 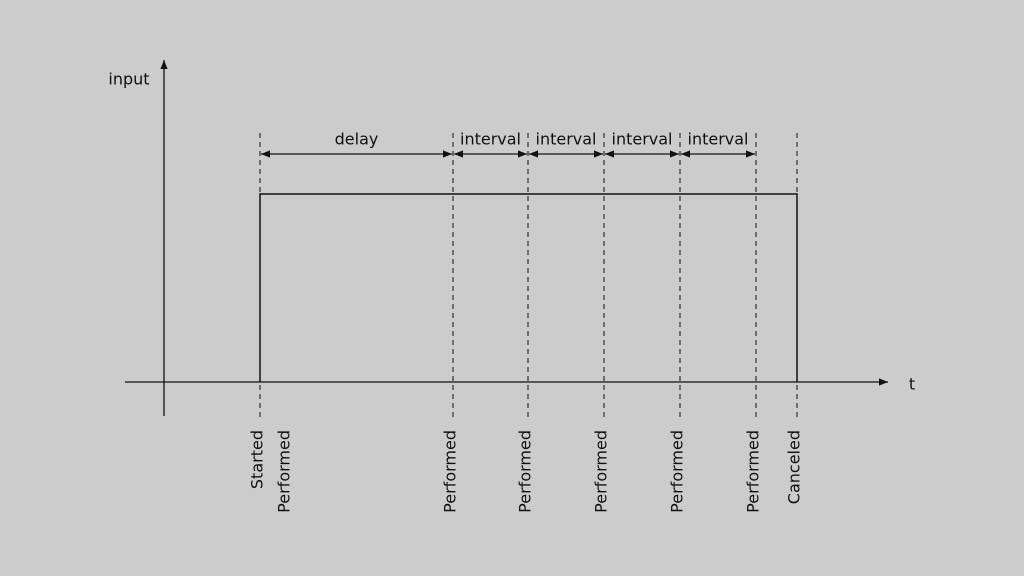 I want to click on y-axis-label: input, so click(x=128, y=79).